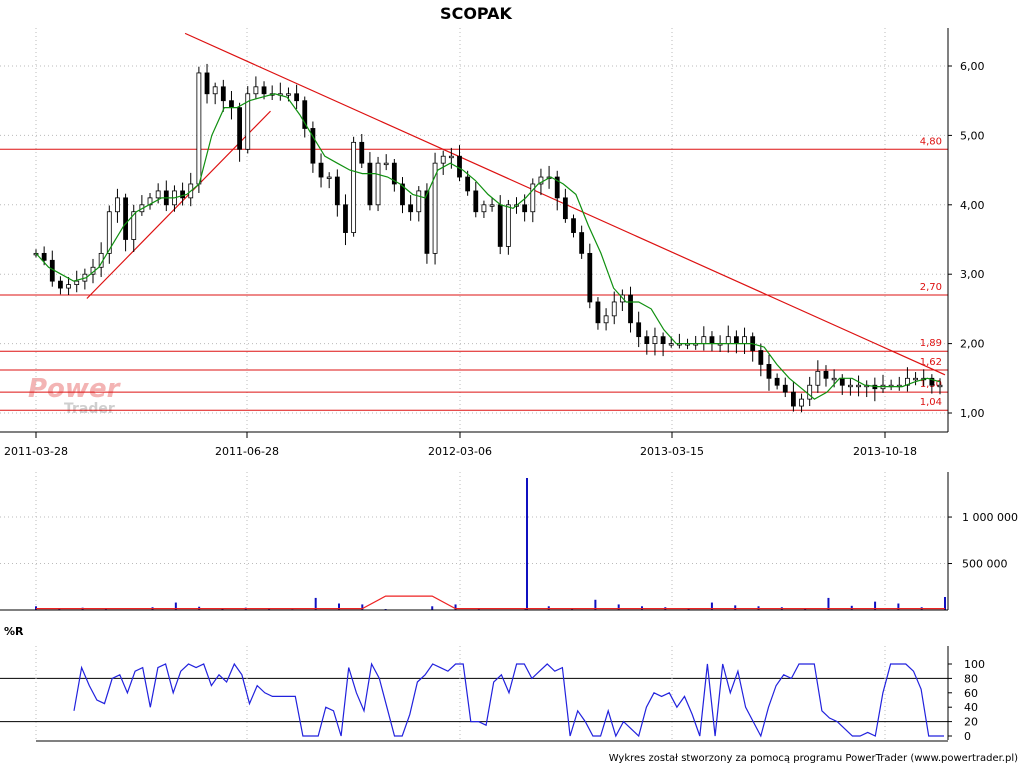 The width and height of the screenshot is (1024, 768). I want to click on level-label: 1,89, so click(931, 343).